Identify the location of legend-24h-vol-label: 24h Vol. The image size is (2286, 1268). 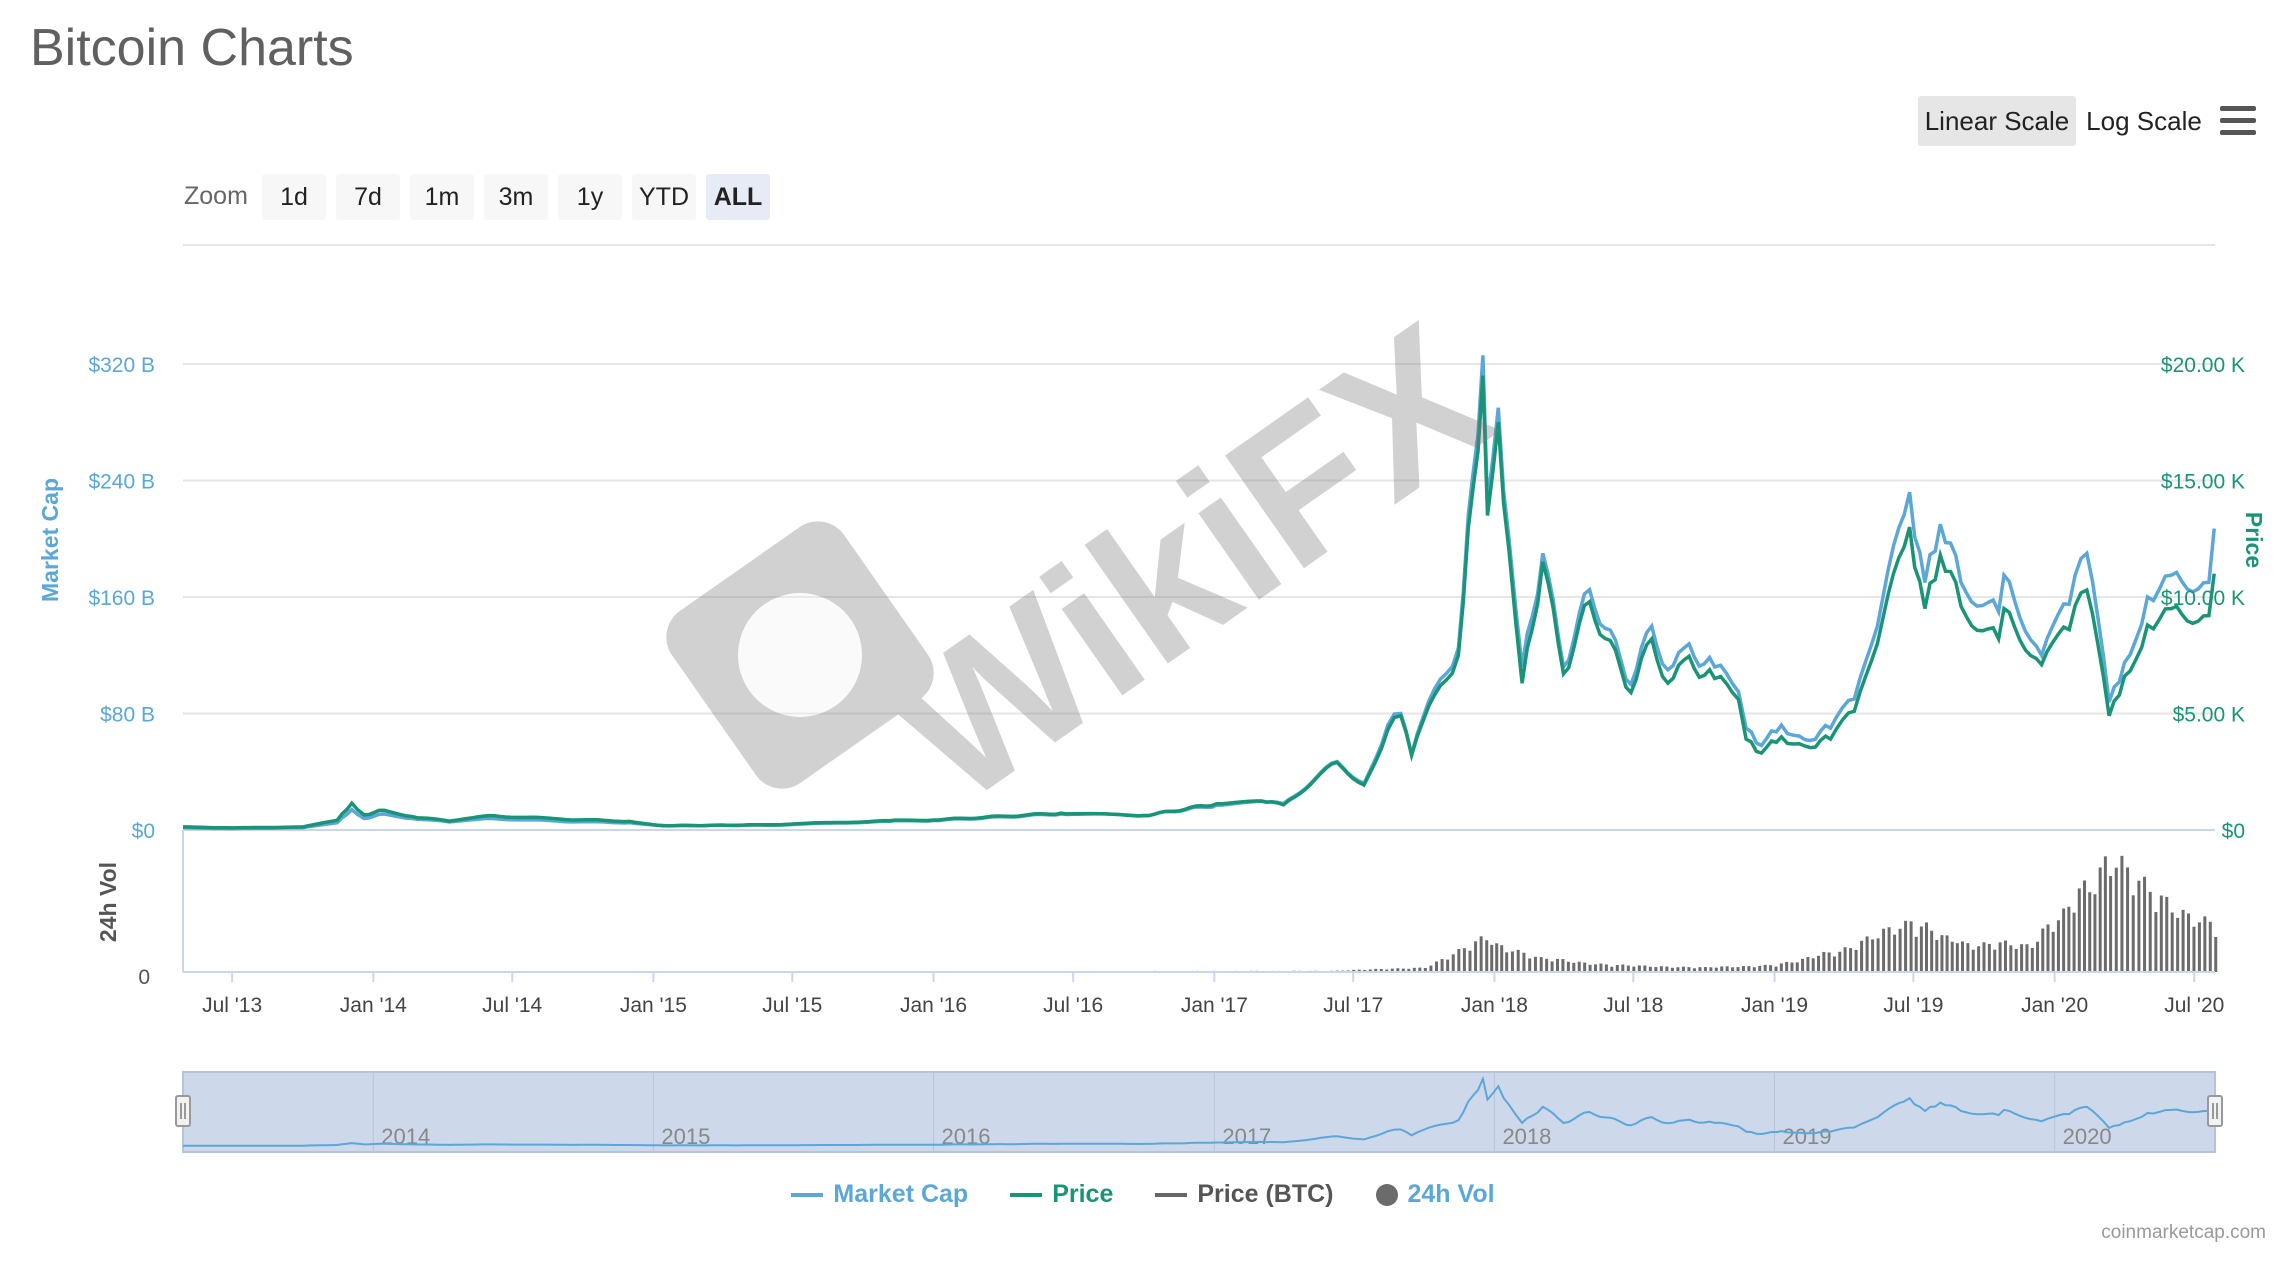
(1451, 1194).